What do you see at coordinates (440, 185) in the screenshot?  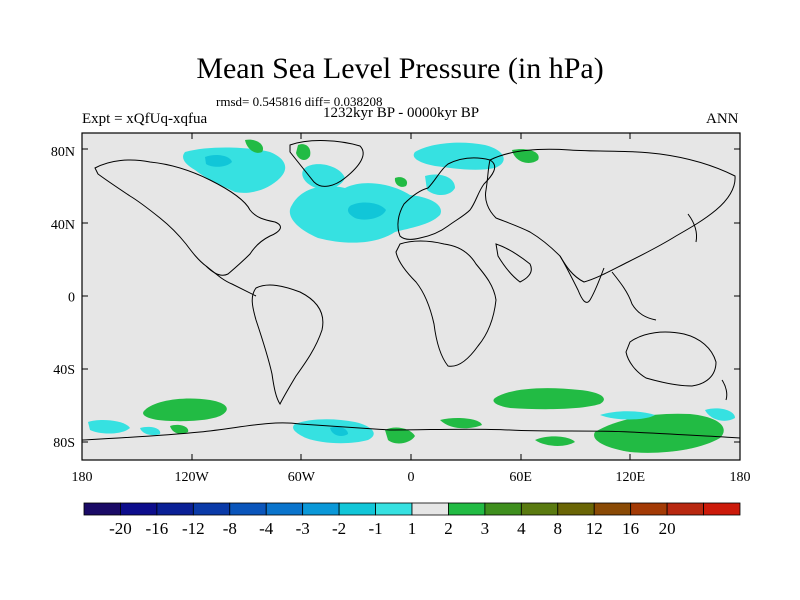 I see `anomaly-scandinavia-extension` at bounding box center [440, 185].